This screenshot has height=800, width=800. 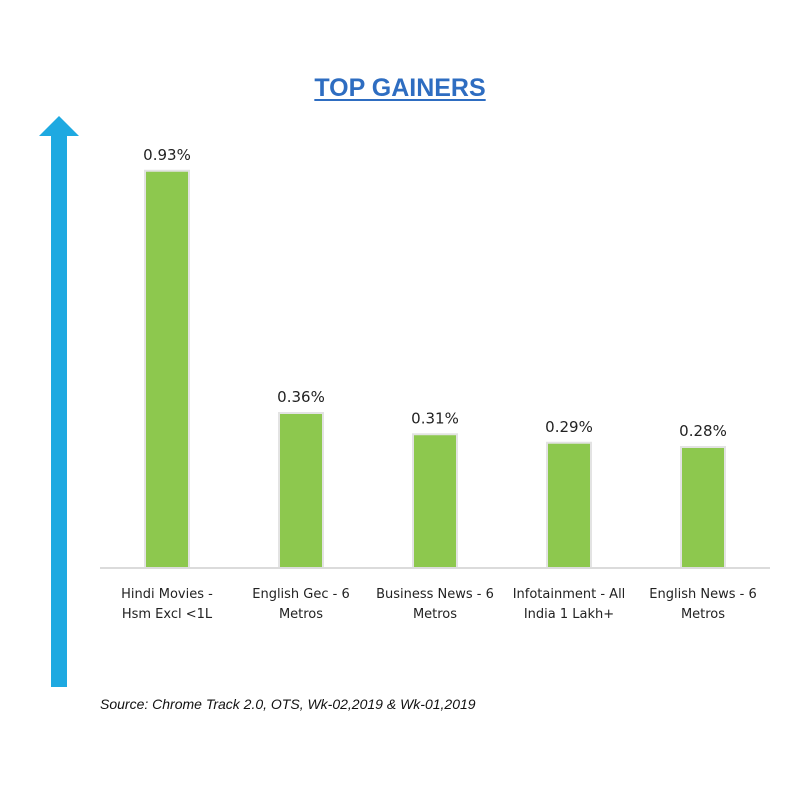 I want to click on category-label: English Gec - 6 Metros, so click(x=301, y=604).